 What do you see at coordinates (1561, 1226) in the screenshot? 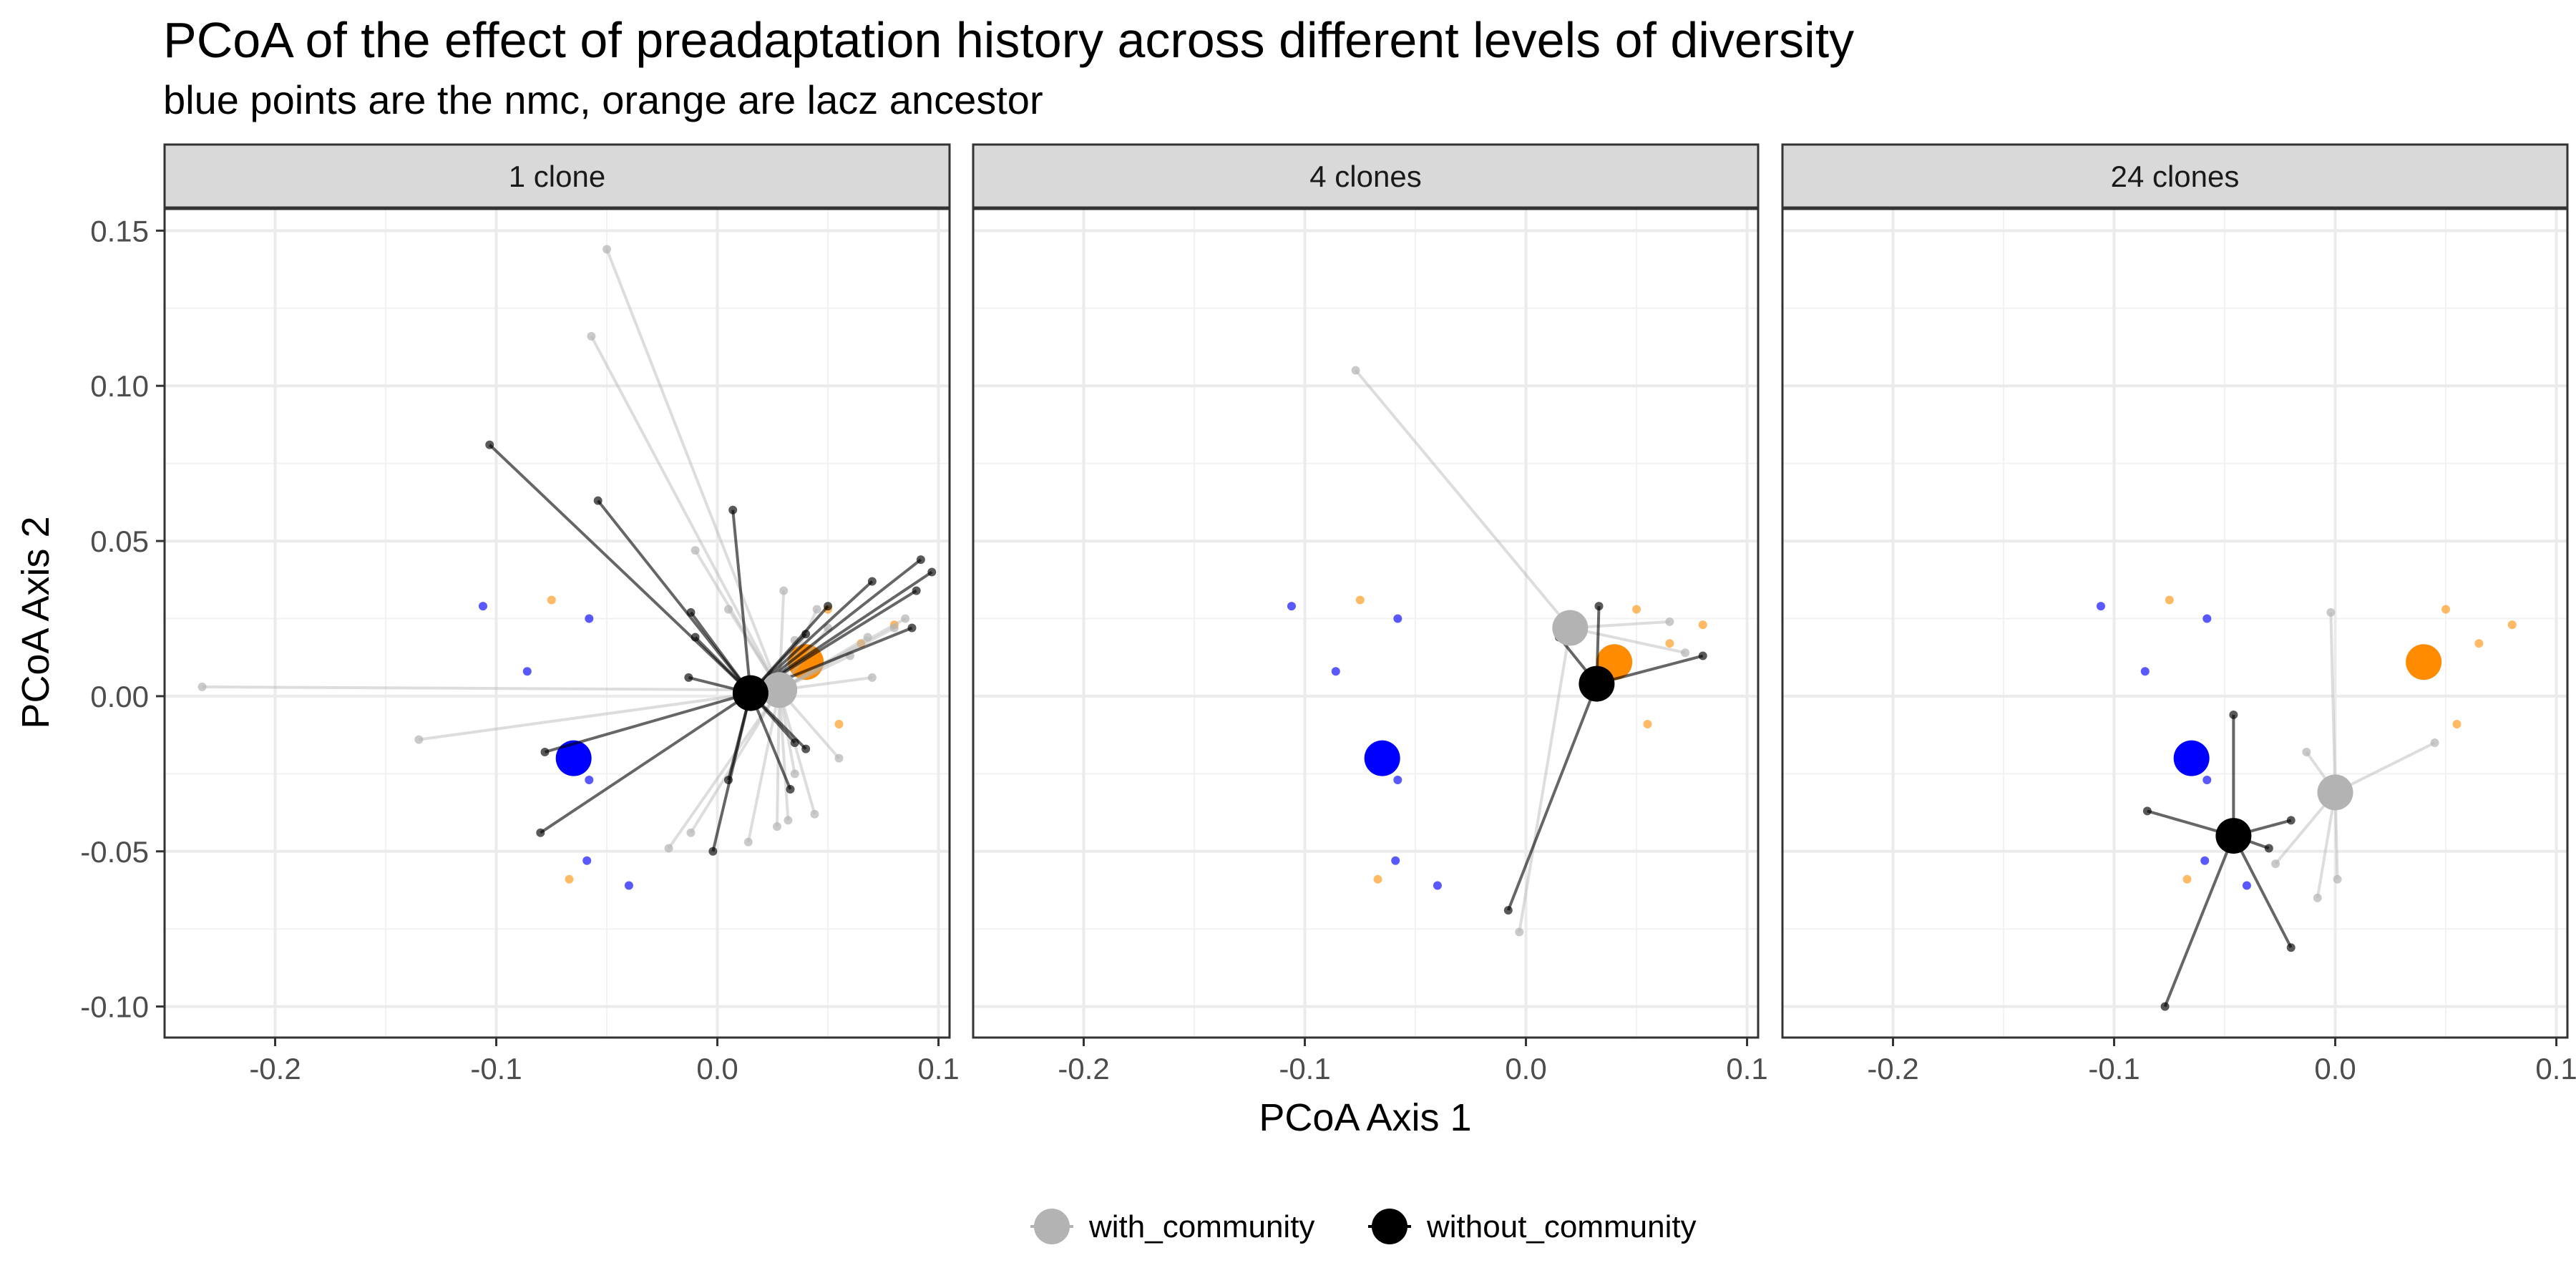
I see `legend-label: without_community` at bounding box center [1561, 1226].